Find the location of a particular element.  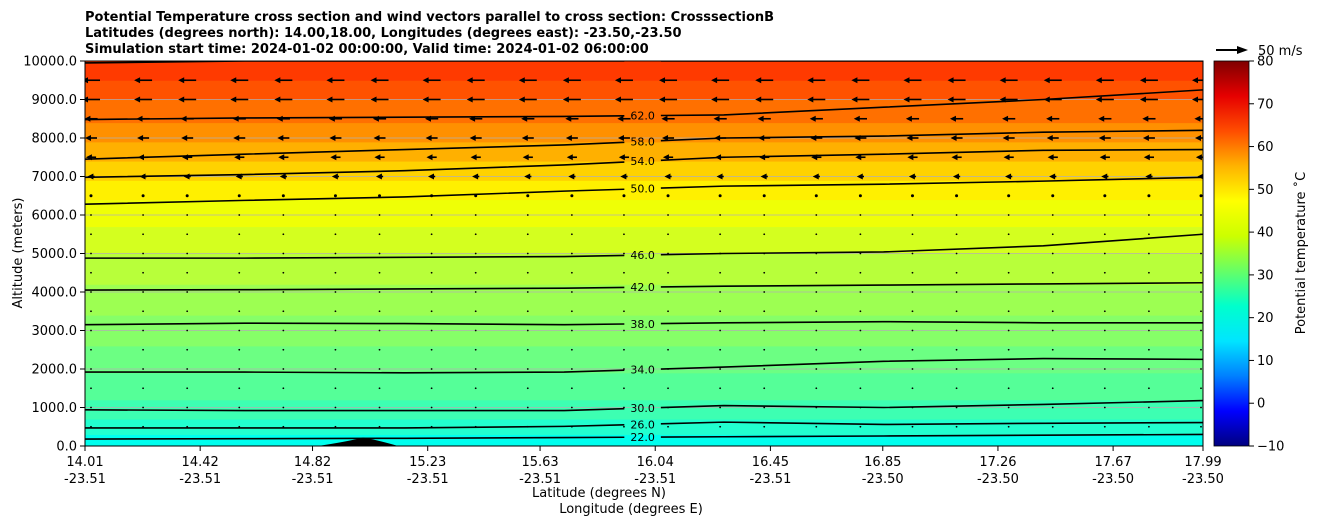

x-tick-label-lat: 17.26 is located at coordinates (997, 462).